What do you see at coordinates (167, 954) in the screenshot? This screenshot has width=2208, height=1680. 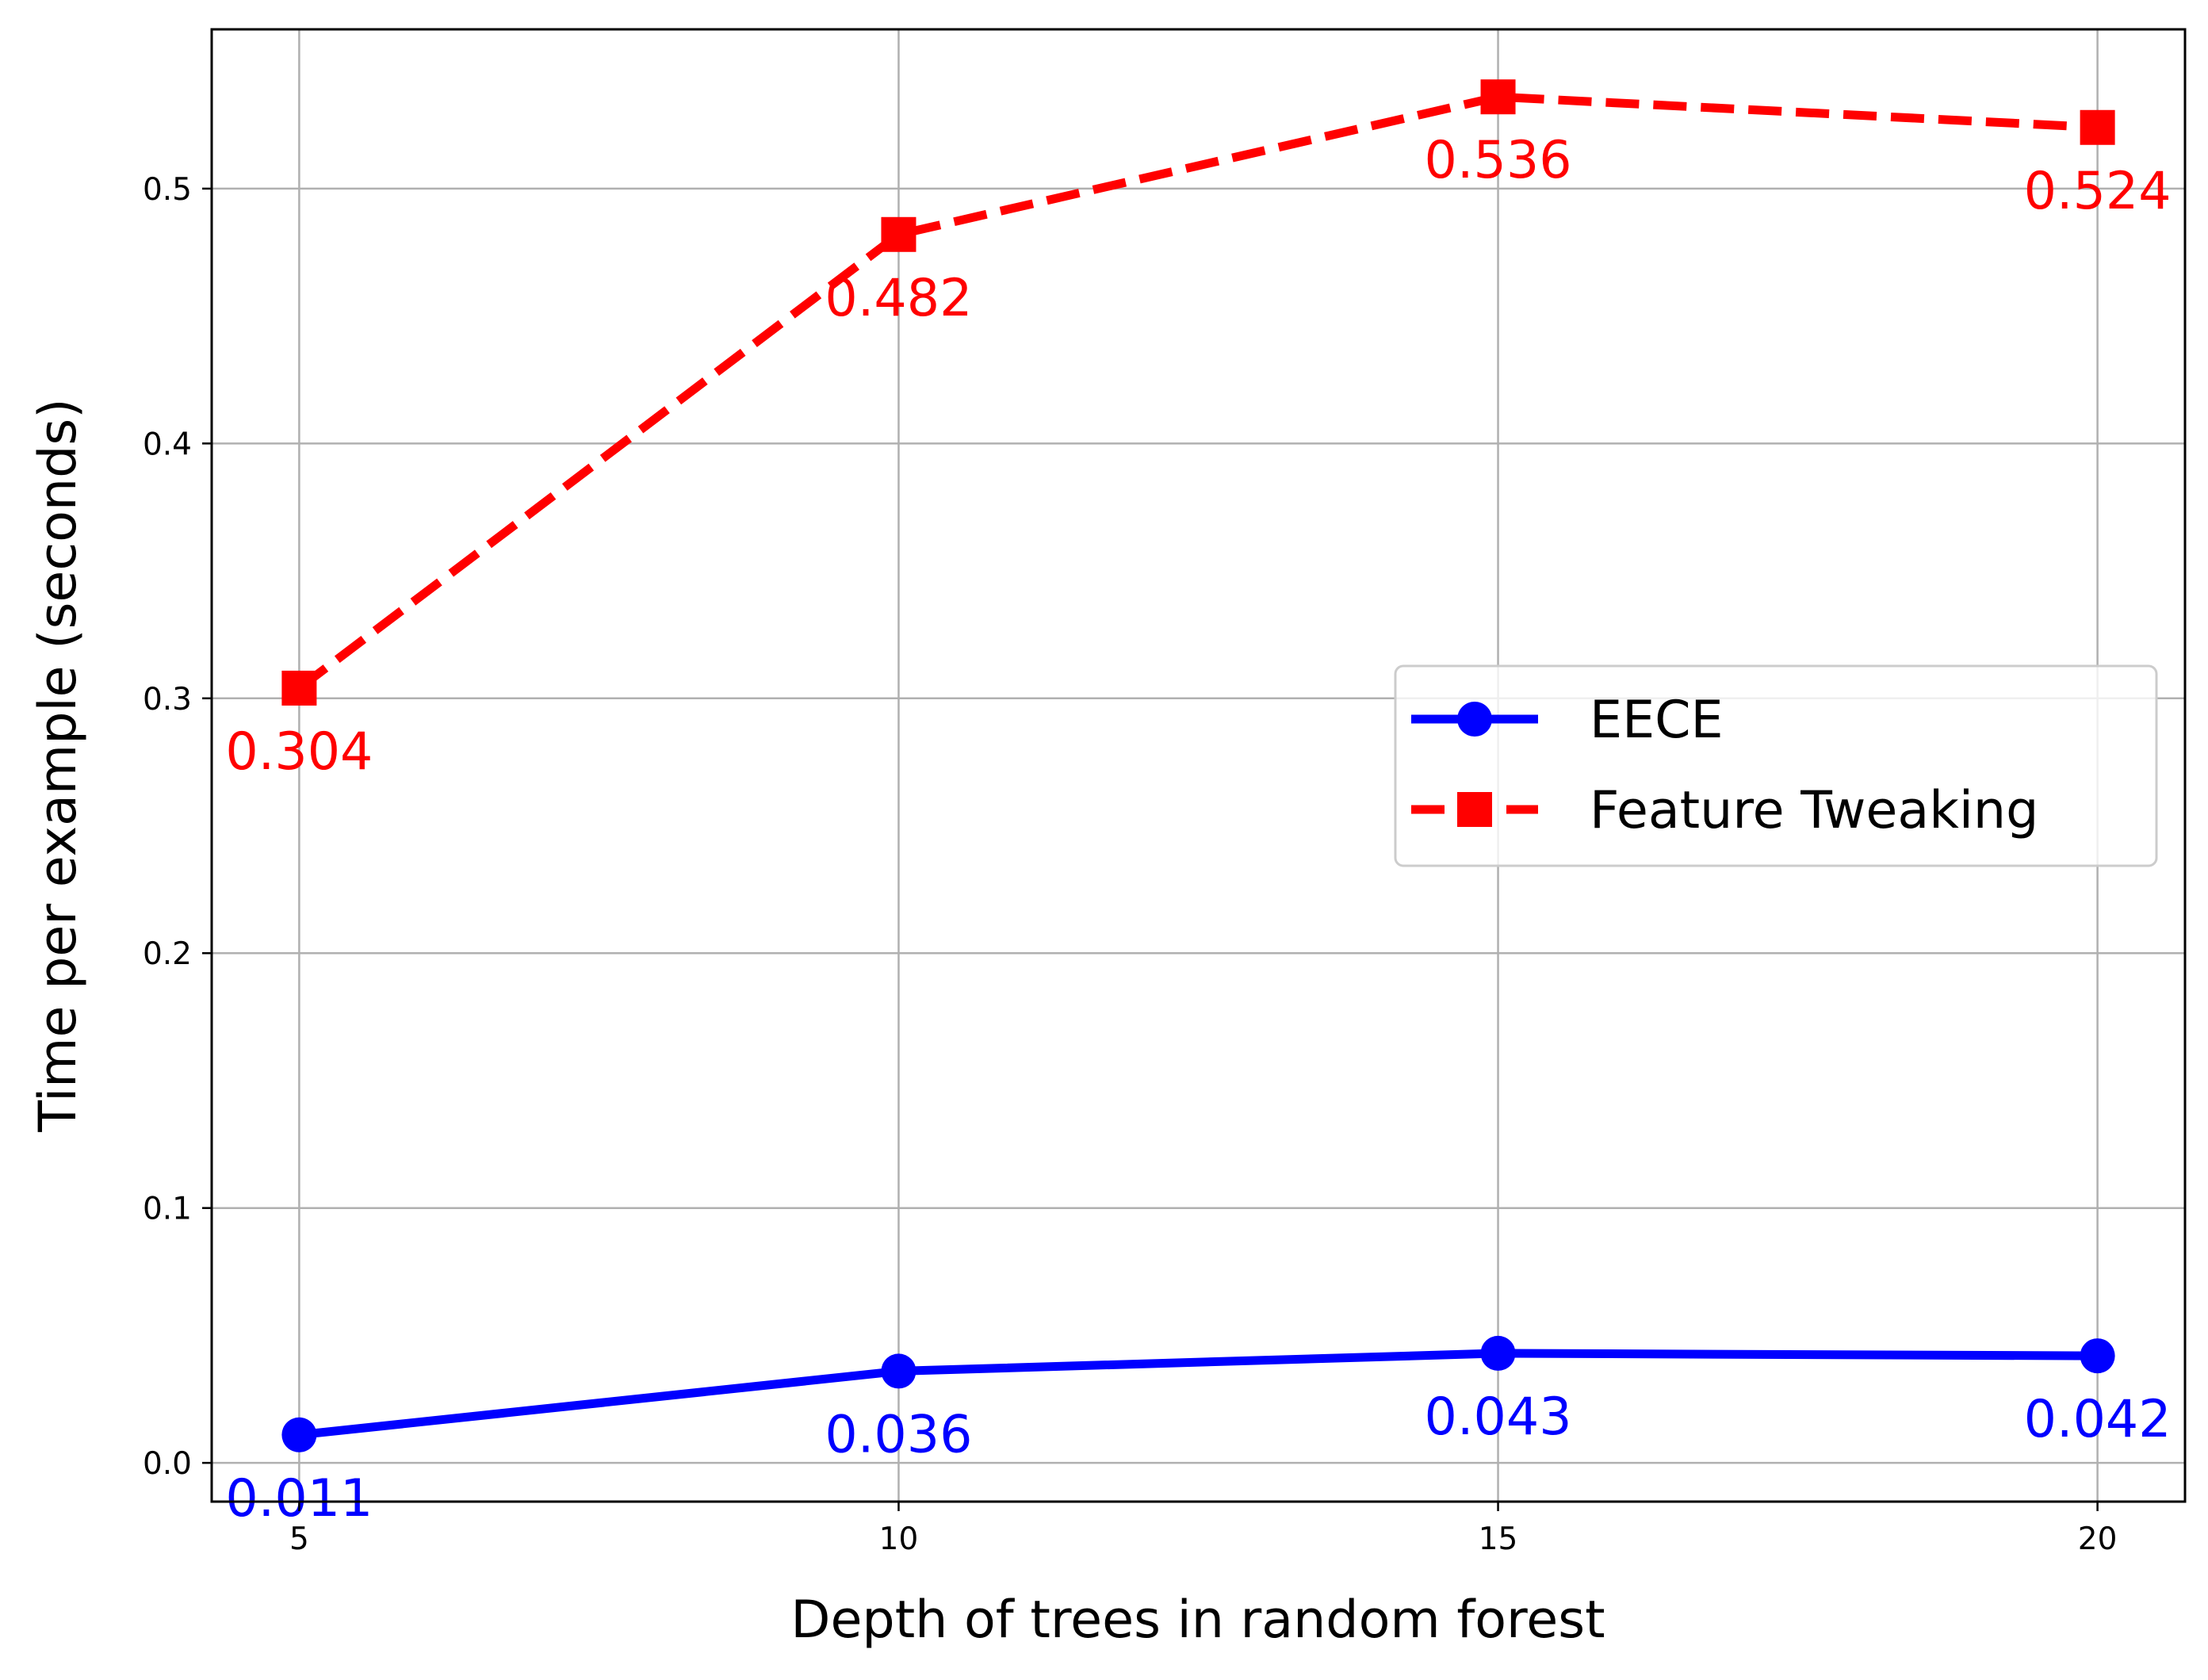 I see `y-tick-label: 0.2` at bounding box center [167, 954].